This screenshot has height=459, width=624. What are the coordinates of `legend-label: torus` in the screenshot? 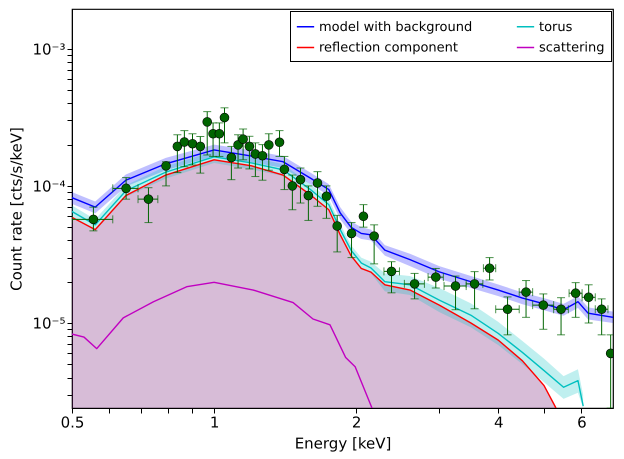 It's located at (556, 27).